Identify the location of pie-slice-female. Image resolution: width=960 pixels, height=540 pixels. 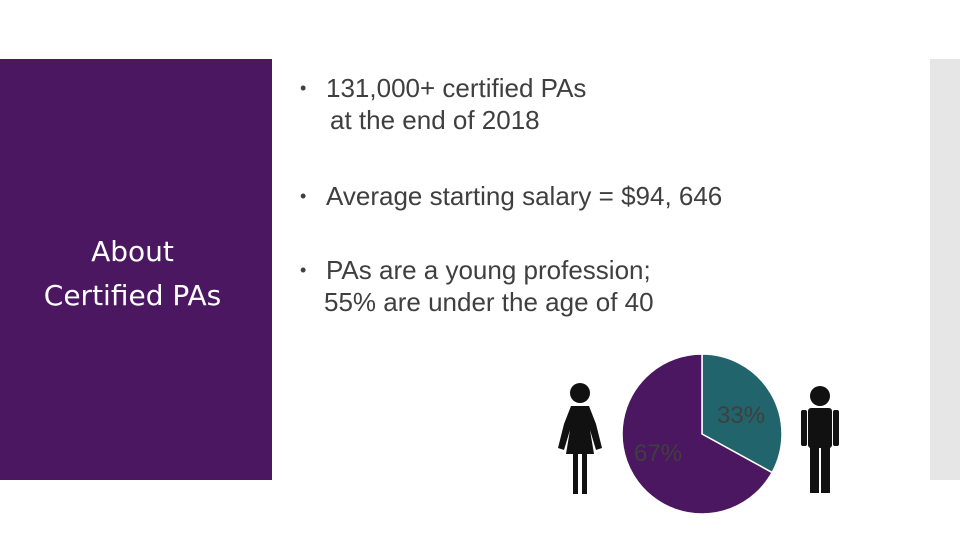
(697, 434).